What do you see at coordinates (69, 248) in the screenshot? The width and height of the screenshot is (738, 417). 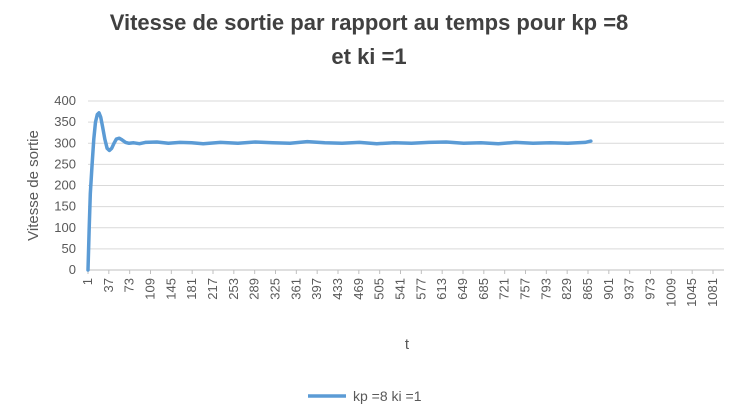 I see `y-tick-label-50: 50` at bounding box center [69, 248].